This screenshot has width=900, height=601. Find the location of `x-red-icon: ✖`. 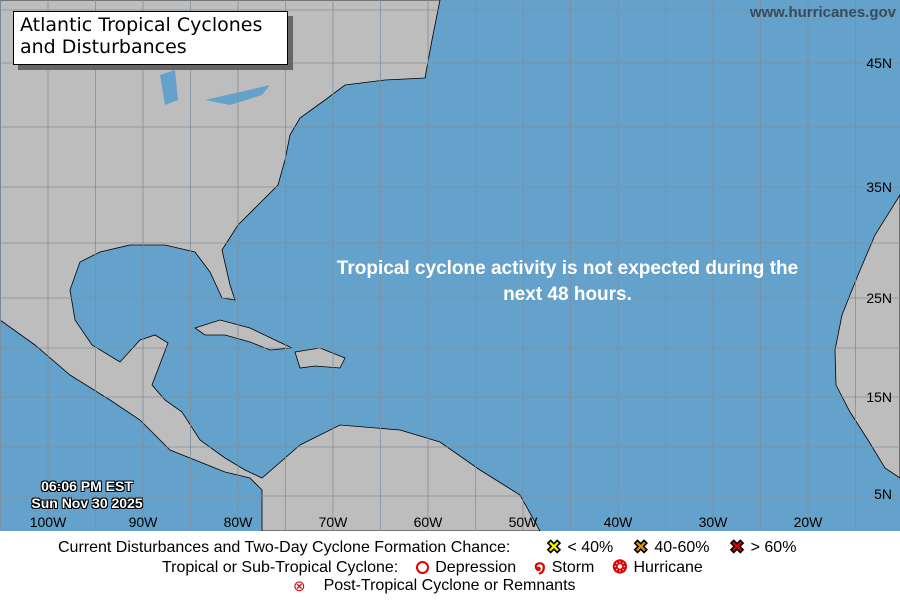

x-red-icon: ✖ is located at coordinates (737, 547).